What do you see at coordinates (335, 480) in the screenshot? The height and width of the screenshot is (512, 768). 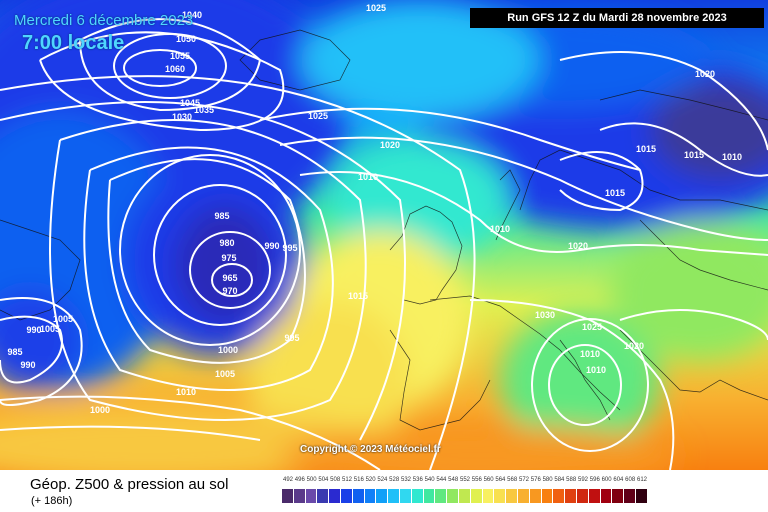 I see `legend-label: 508` at bounding box center [335, 480].